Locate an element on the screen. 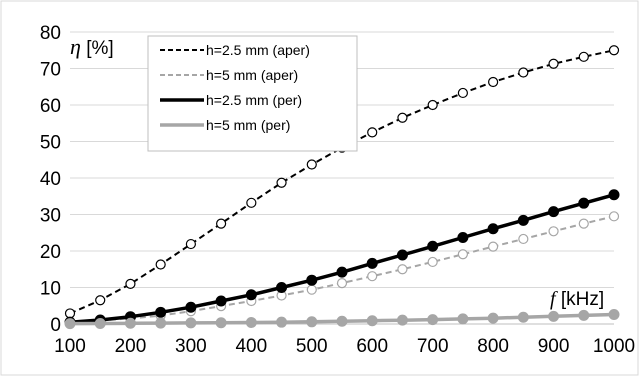 This screenshot has height=381, width=639. y-tick-label: 80 is located at coordinates (50, 33).